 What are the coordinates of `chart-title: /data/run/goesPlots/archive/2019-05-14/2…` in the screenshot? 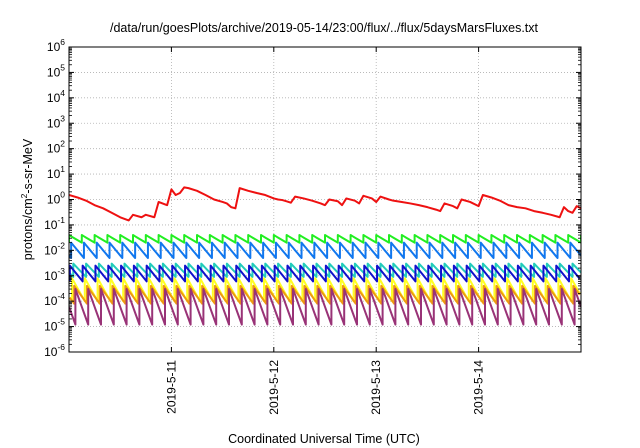 It's located at (324, 28).